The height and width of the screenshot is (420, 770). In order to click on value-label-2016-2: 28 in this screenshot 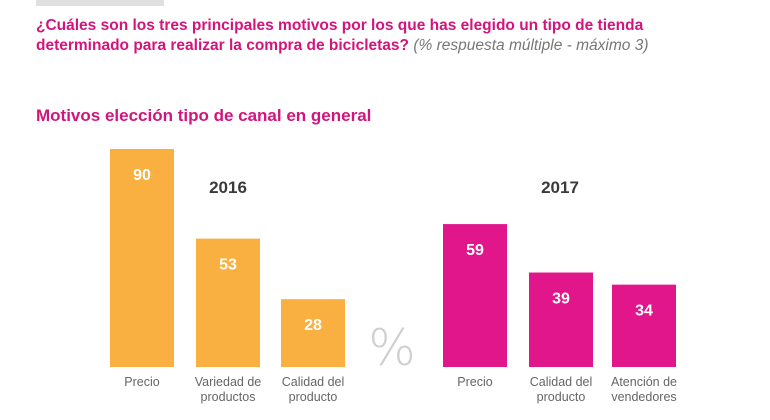, I will do `click(313, 325)`.